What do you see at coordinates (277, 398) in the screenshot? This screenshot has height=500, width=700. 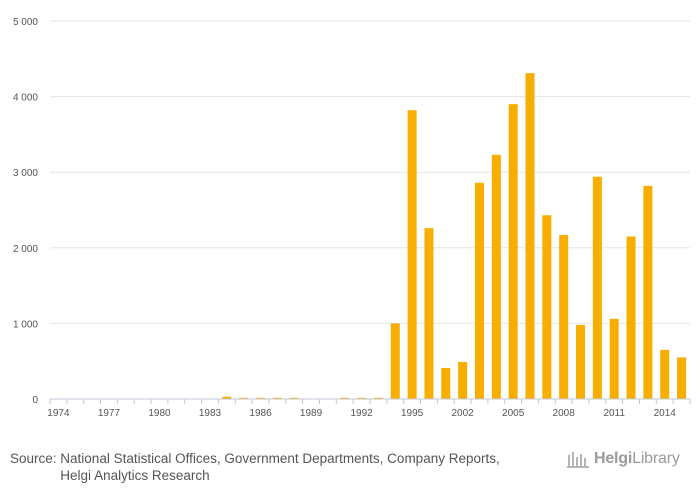 I see `bar-1987` at bounding box center [277, 398].